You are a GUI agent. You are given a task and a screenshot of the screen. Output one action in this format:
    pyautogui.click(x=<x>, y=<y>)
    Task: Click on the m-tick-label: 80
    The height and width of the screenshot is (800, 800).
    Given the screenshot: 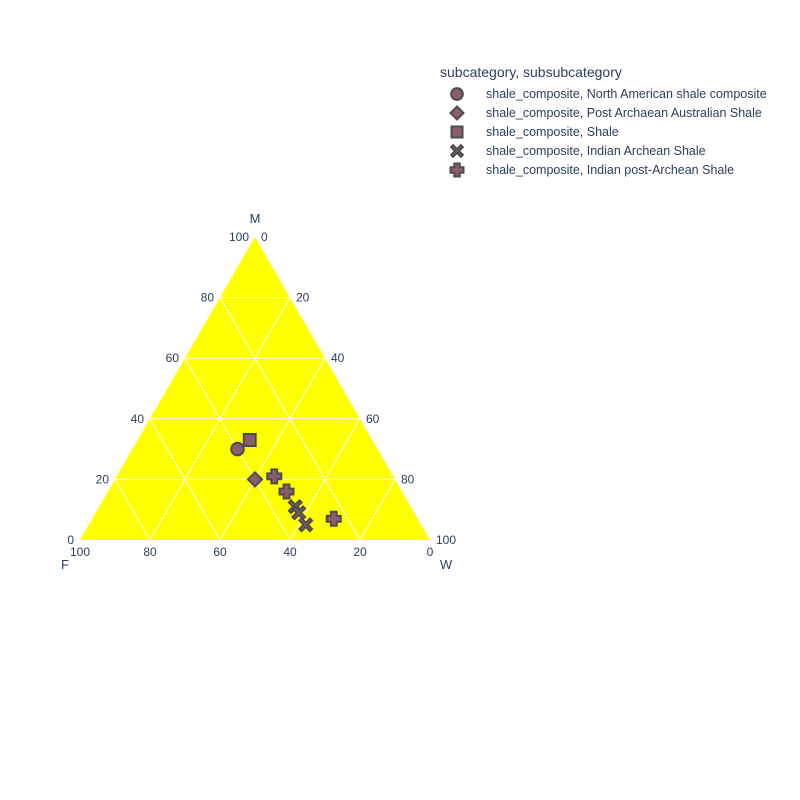 What is the action you would take?
    pyautogui.click(x=208, y=298)
    